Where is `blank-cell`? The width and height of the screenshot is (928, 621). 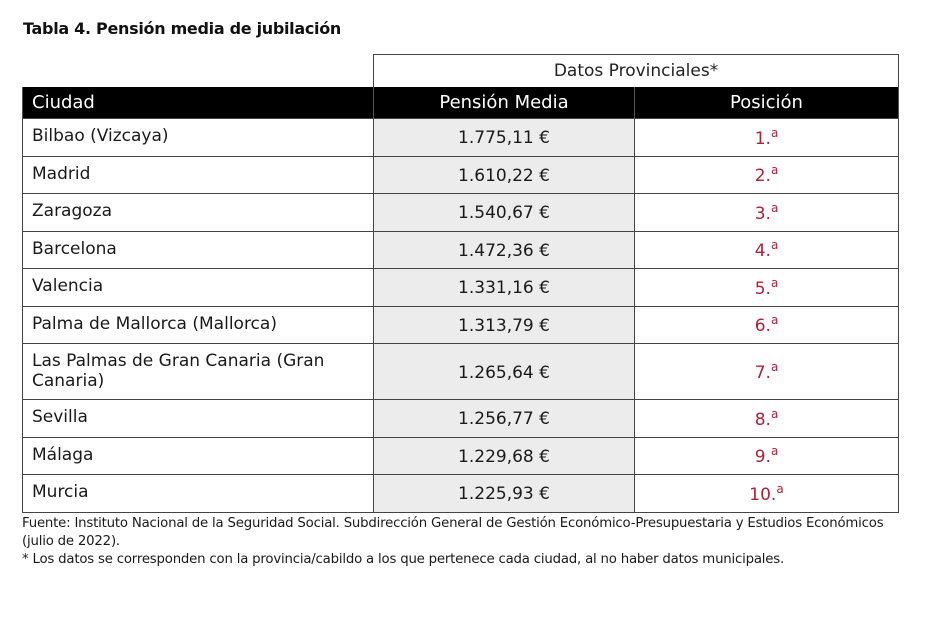
blank-cell is located at coordinates (198, 71).